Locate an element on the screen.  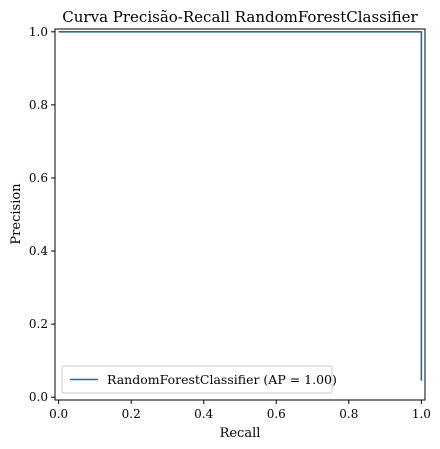
y-tick-label: 0.0 is located at coordinates (38, 397).